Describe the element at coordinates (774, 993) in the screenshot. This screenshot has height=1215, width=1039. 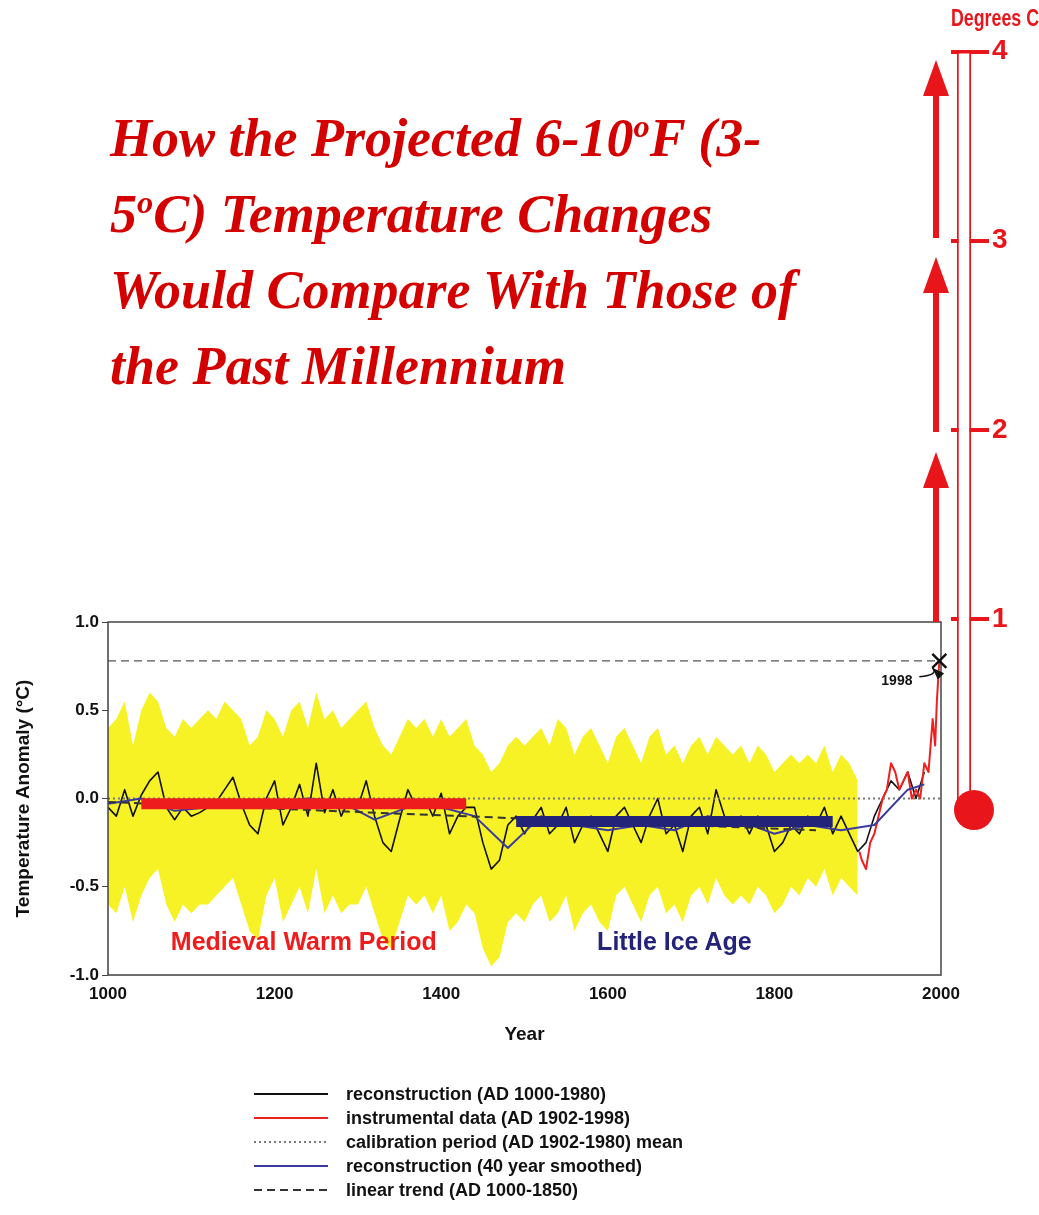
I see `x-tick-label: 1800` at that location.